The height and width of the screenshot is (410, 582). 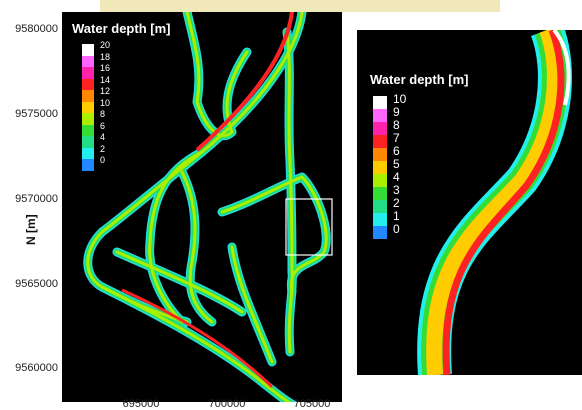 I want to click on y-tick-label: 9560000, so click(x=36, y=368).